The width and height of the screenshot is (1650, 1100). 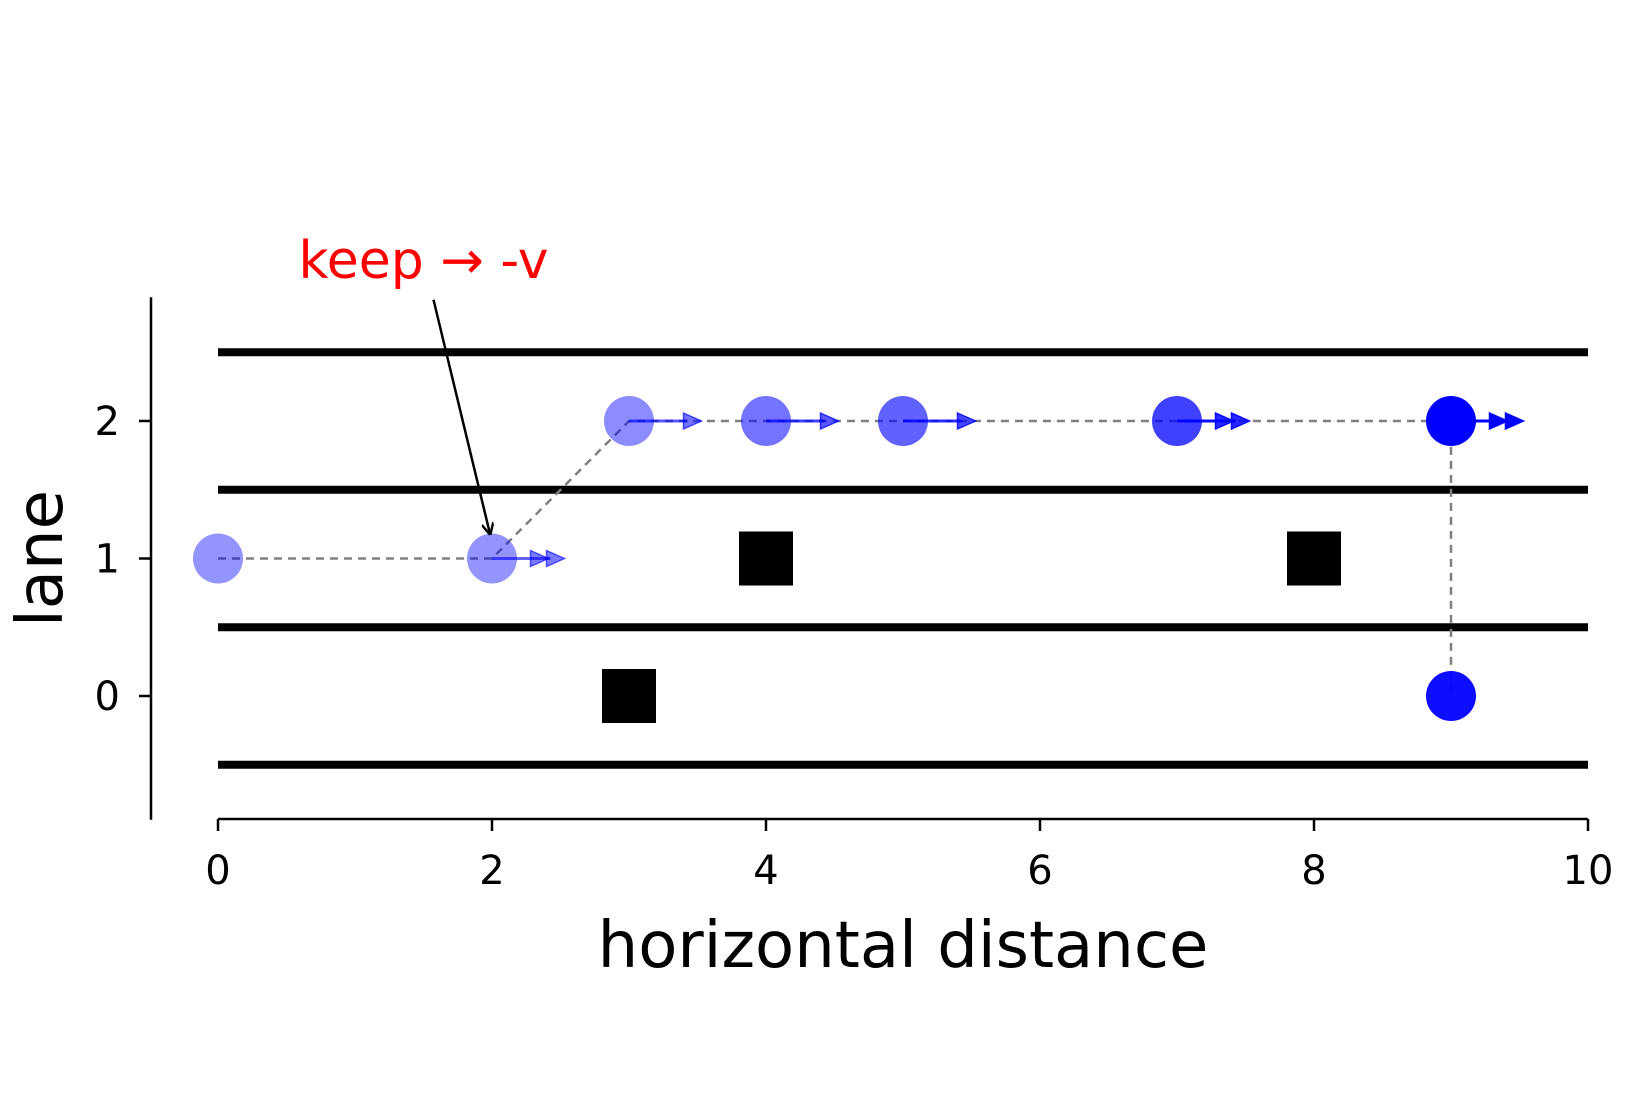 What do you see at coordinates (1588, 871) in the screenshot?
I see `x-tick-label-10: 10` at bounding box center [1588, 871].